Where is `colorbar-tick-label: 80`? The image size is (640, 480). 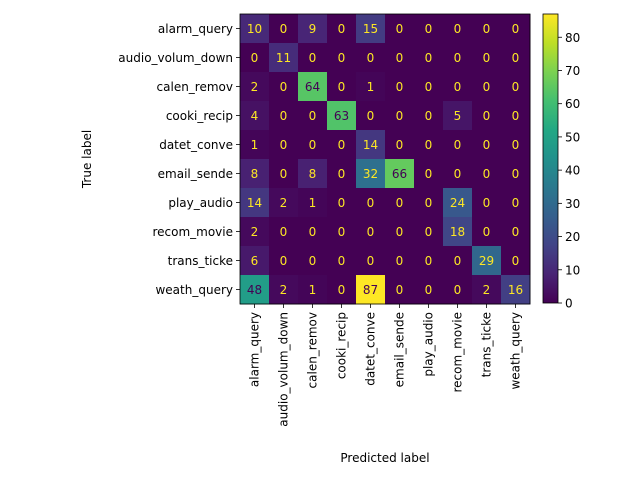
colorbar-tick-label: 80 is located at coordinates (572, 38).